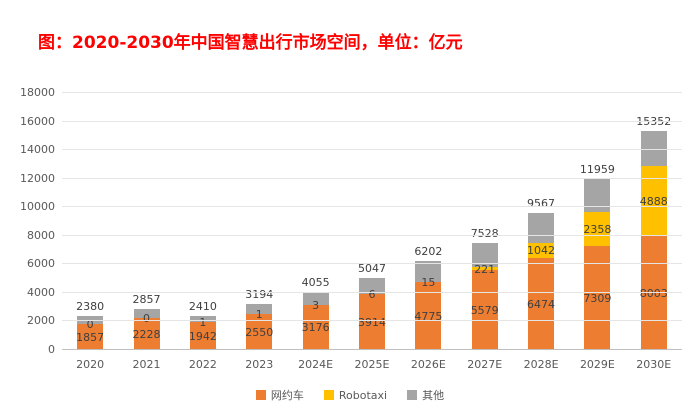  I want to click on x-axis-tick-label: 2023, so click(259, 364).